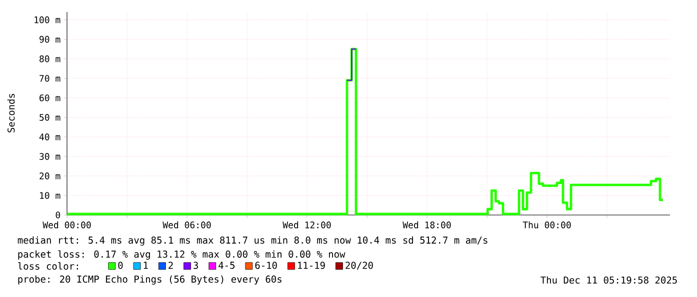  Describe the element at coordinates (182, 255) in the screenshot. I see `text: packet loss: 0.17 % avg 13.12 % max 0.00 % min 0.00 % now` at that location.